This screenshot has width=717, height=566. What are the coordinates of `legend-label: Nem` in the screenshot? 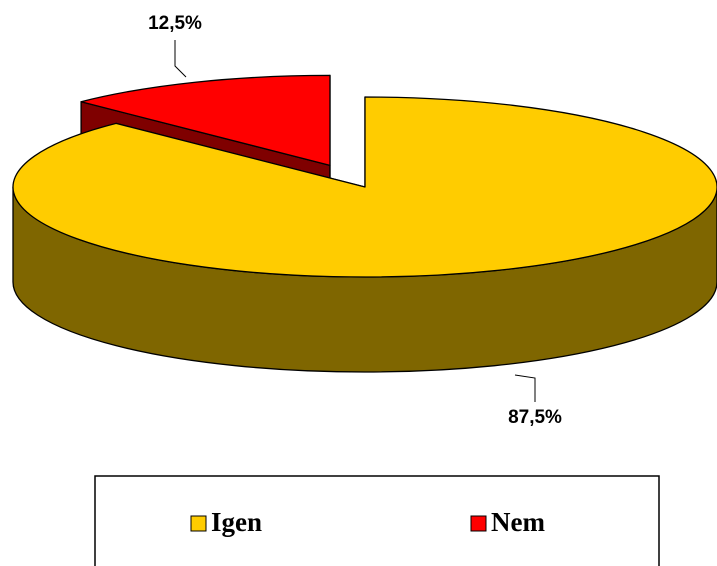 It's located at (518, 522).